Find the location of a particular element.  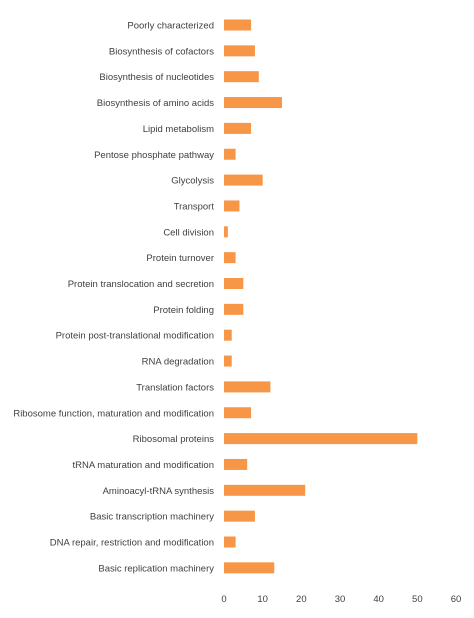

x-tick-label: 50 is located at coordinates (417, 599).